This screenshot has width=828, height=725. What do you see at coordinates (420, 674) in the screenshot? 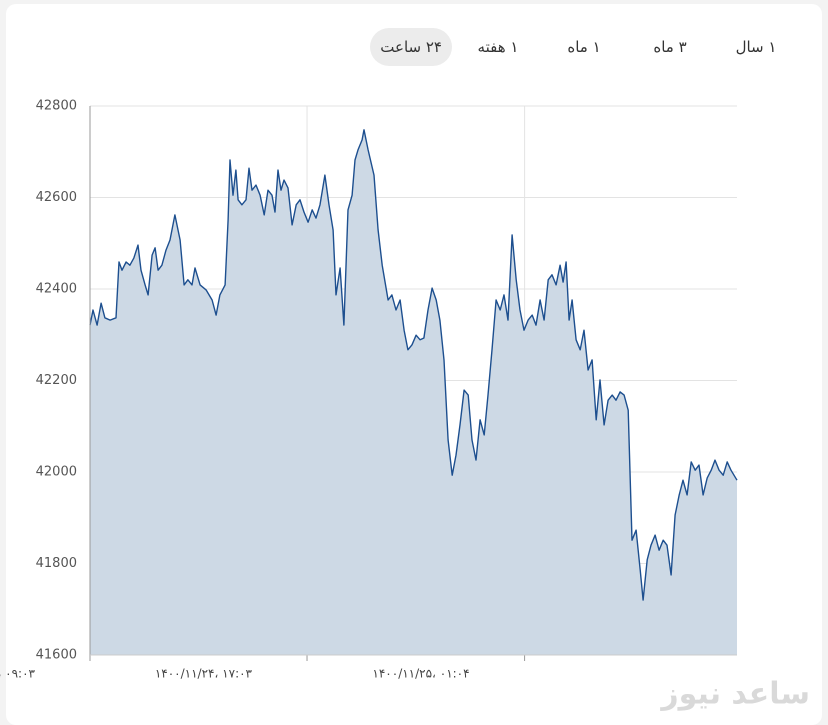
I see `x-tick-label: ۱۴۰۰/۱۱/۲۵، ۰۱:۰۴` at bounding box center [420, 674].